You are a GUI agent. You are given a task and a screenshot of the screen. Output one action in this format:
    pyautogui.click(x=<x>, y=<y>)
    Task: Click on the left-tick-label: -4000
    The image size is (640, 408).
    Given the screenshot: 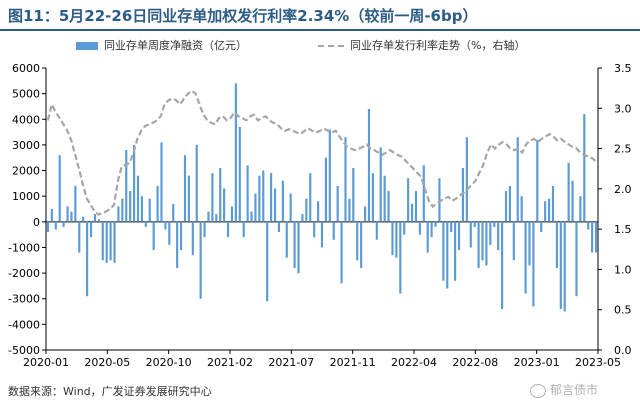 What is the action you would take?
    pyautogui.click(x=24, y=324)
    